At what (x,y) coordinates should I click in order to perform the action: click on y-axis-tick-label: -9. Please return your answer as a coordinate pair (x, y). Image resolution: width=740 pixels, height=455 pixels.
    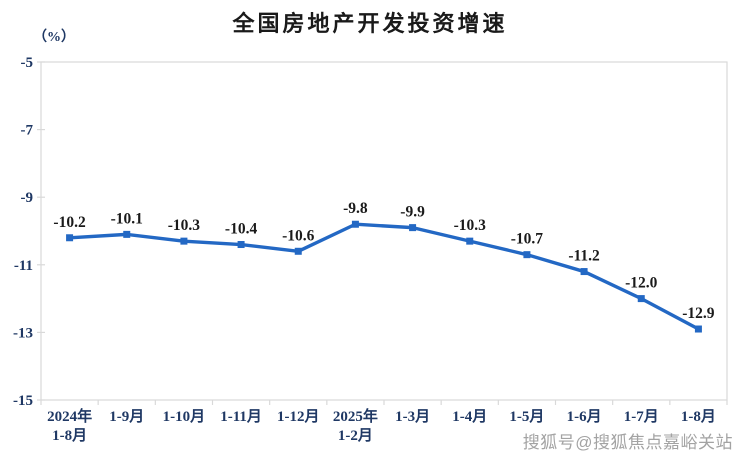
    Looking at the image, I should click on (27, 198).